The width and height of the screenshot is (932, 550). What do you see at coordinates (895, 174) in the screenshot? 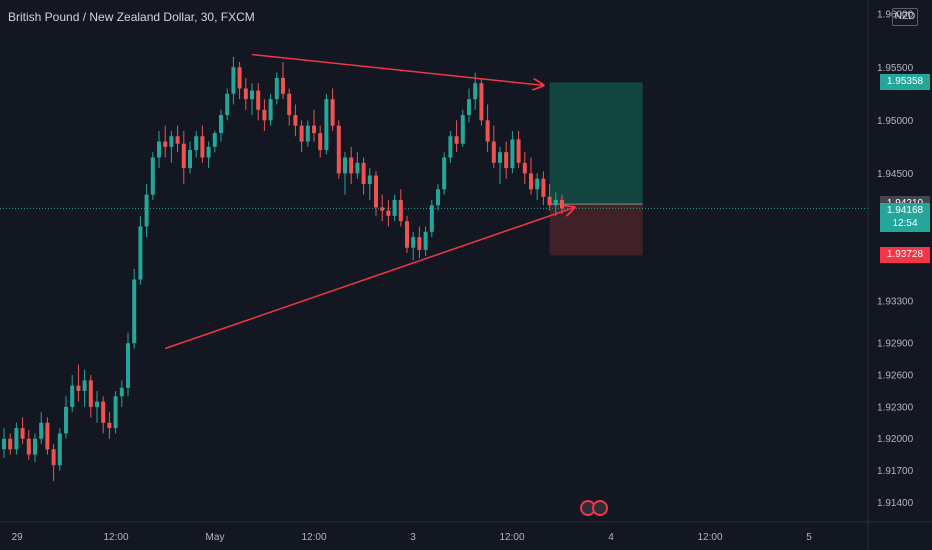
I see `price-tick-label: 1.94500` at bounding box center [895, 174].